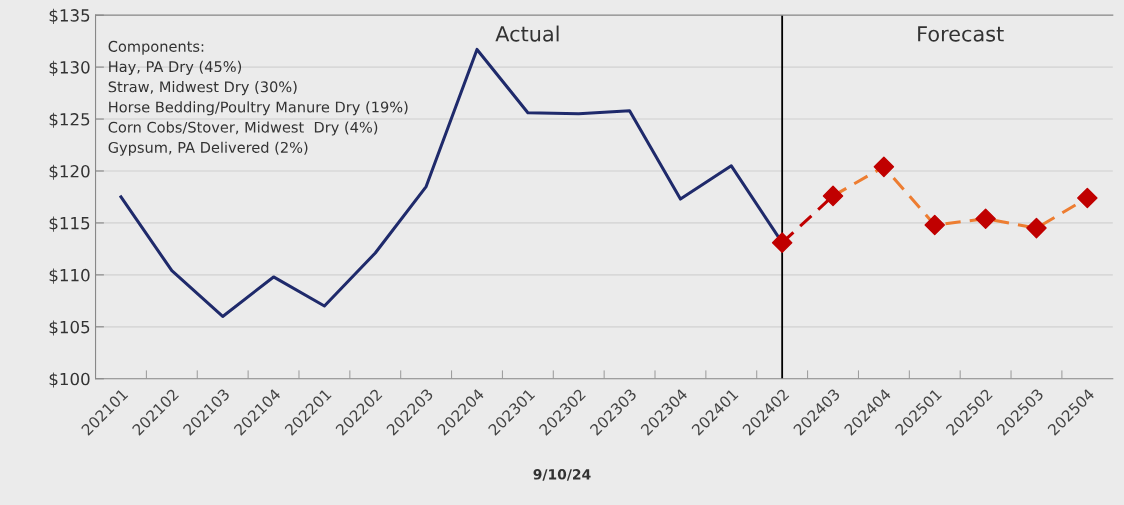 Image resolution: width=1124 pixels, height=505 pixels. What do you see at coordinates (69, 16) in the screenshot?
I see `y-tick-label: $135` at bounding box center [69, 16].